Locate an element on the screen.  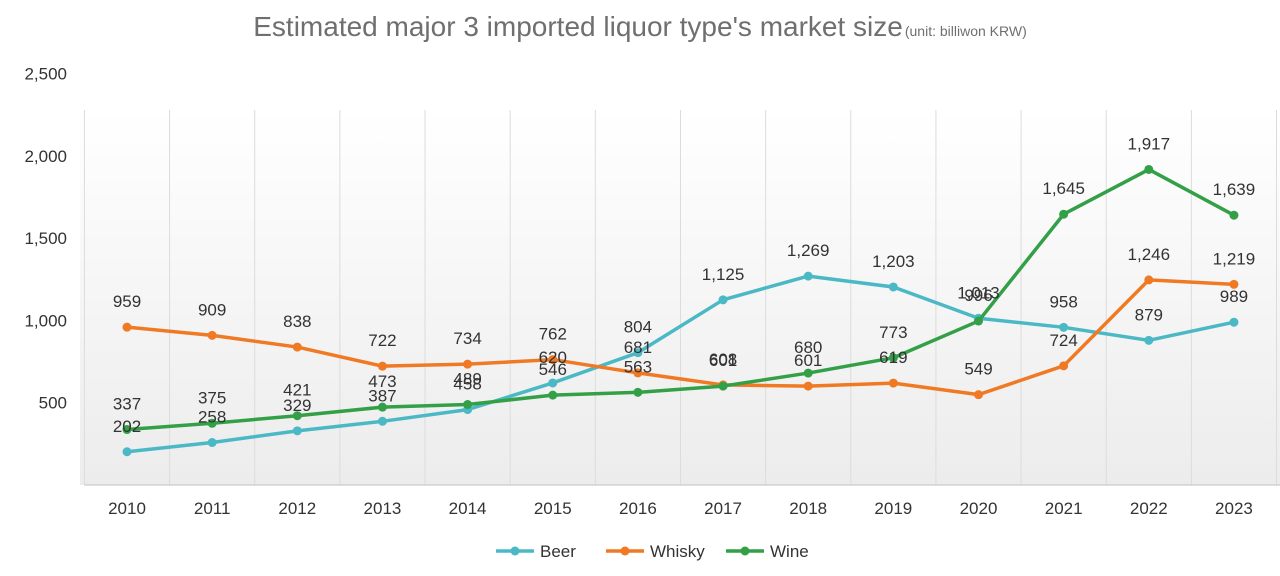
x-tick-label: 2022 is located at coordinates (1149, 508).